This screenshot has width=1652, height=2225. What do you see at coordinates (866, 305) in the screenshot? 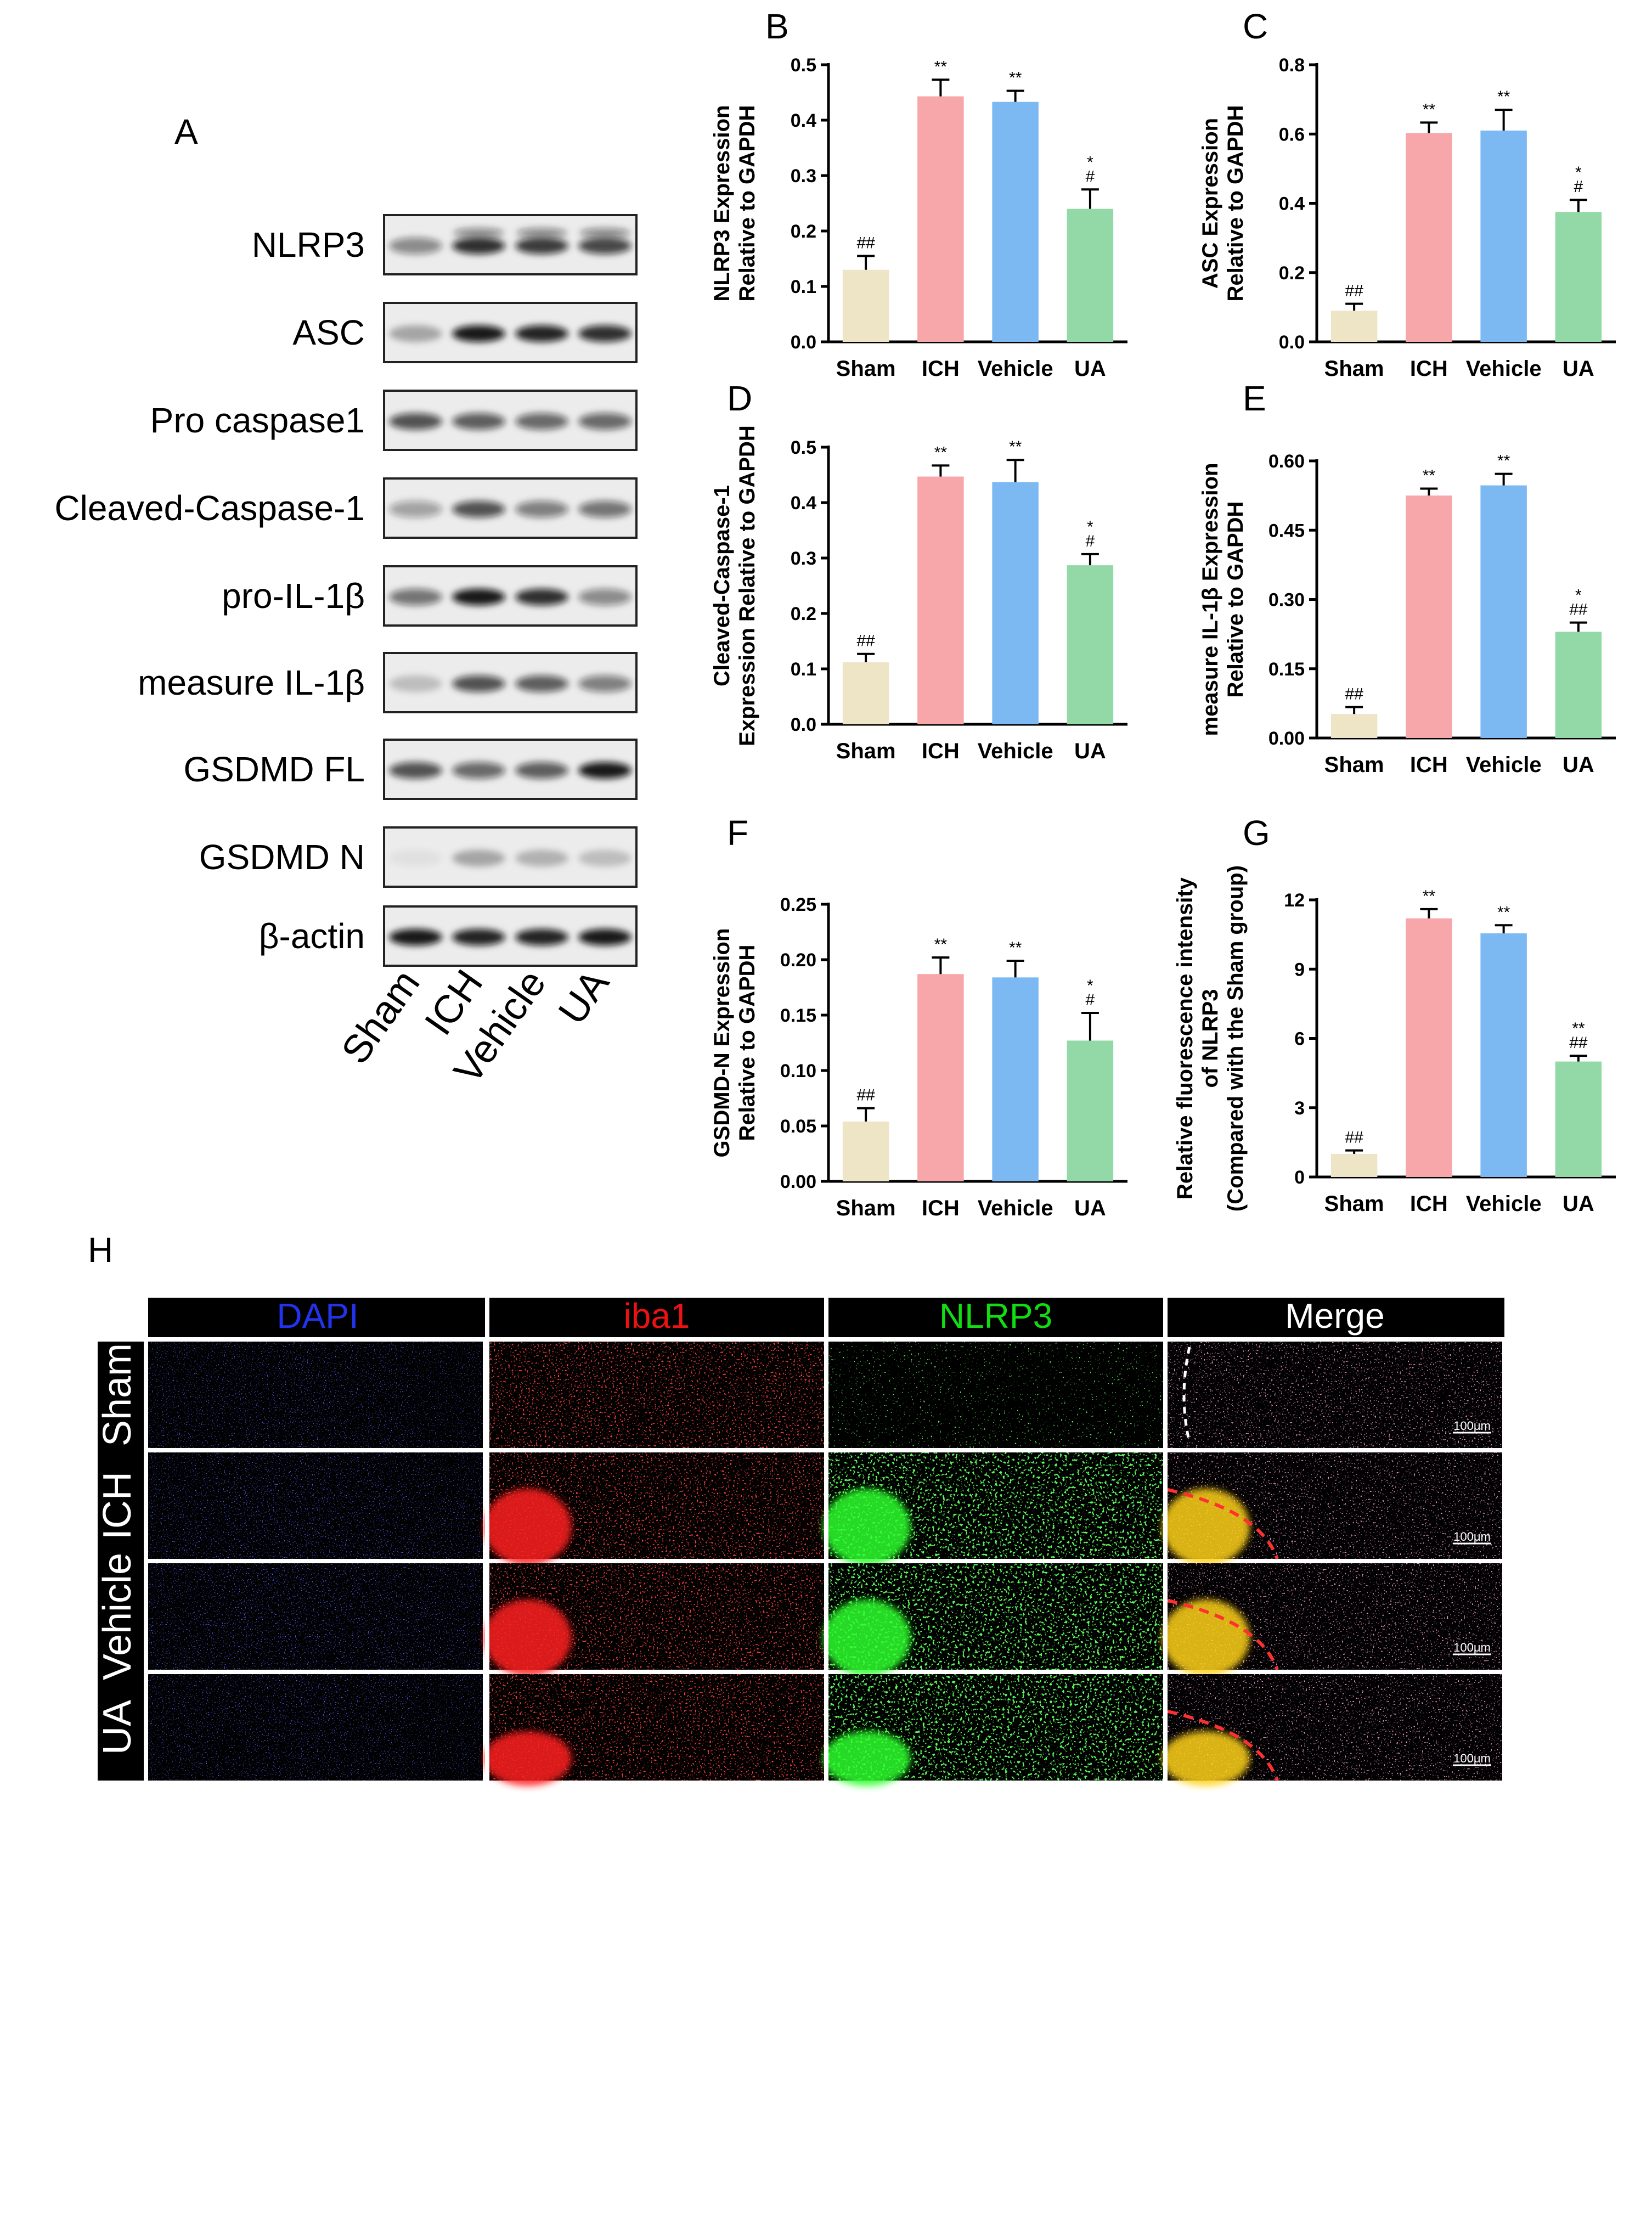
I see `bar-sham` at bounding box center [866, 305].